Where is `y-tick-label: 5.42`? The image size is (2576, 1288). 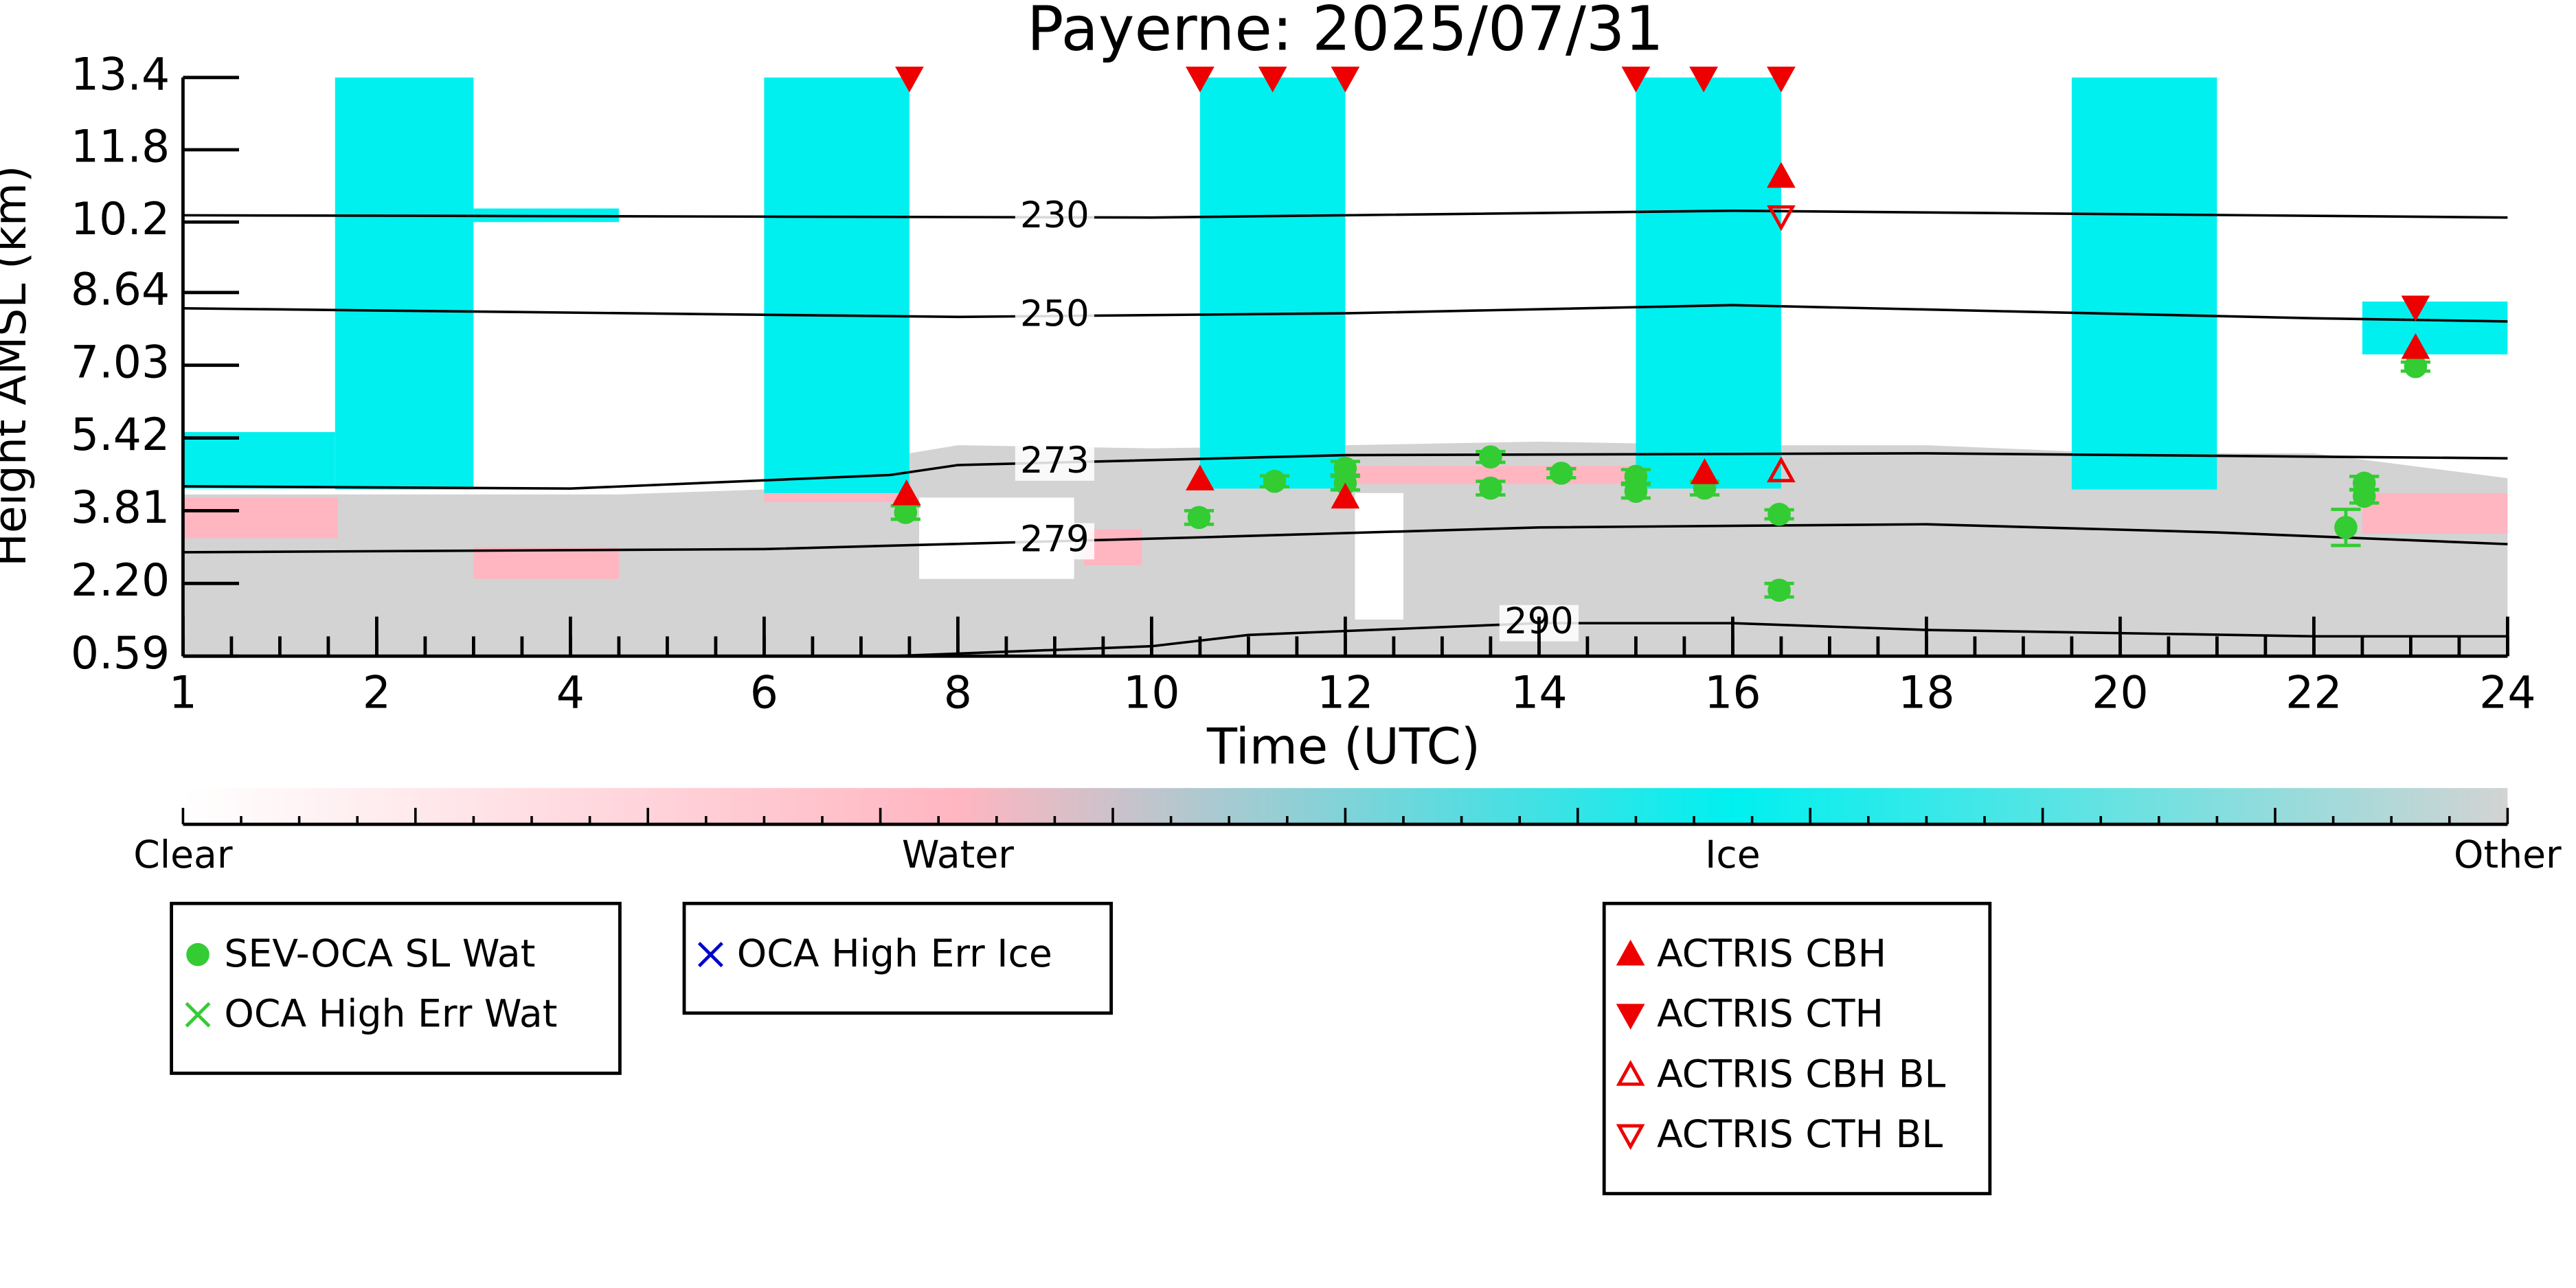 y-tick-label: 5.42 is located at coordinates (120, 435).